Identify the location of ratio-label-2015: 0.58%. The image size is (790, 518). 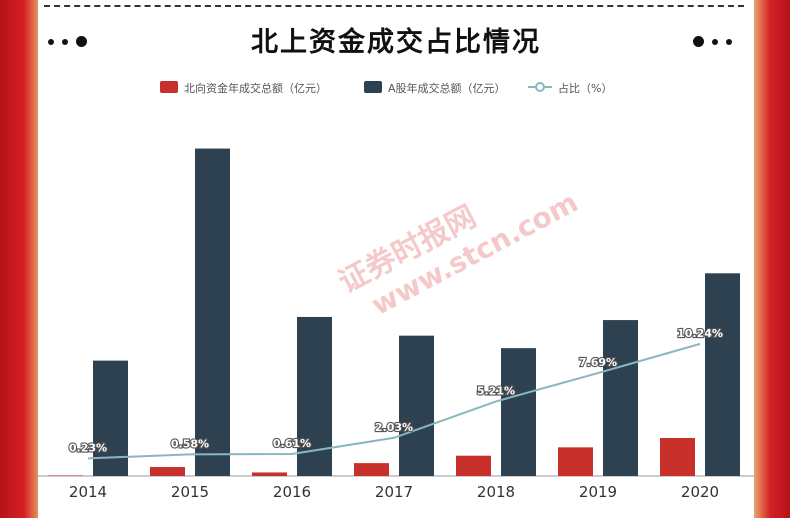
(190, 443).